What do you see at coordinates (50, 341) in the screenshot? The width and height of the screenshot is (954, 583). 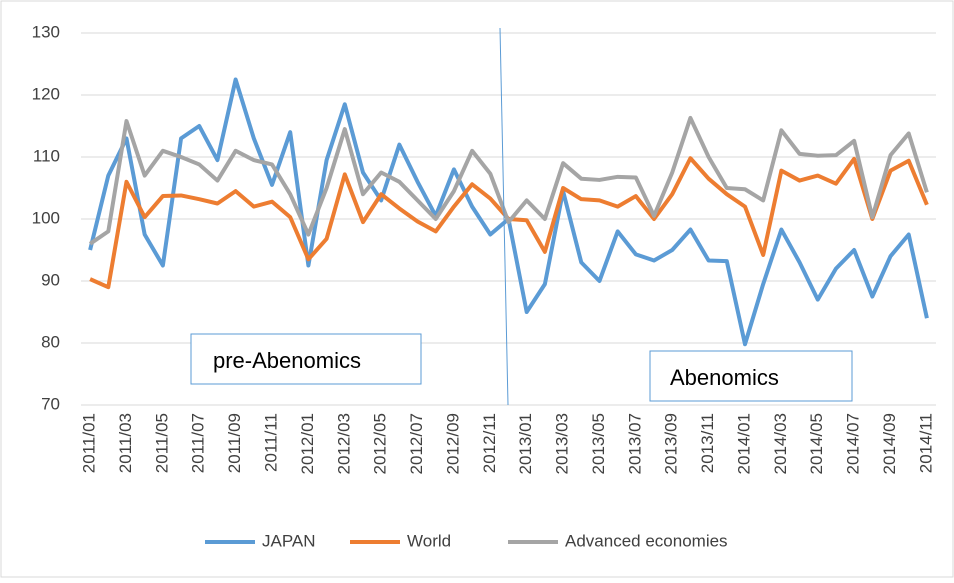 I see `y-tick-label: 80` at bounding box center [50, 341].